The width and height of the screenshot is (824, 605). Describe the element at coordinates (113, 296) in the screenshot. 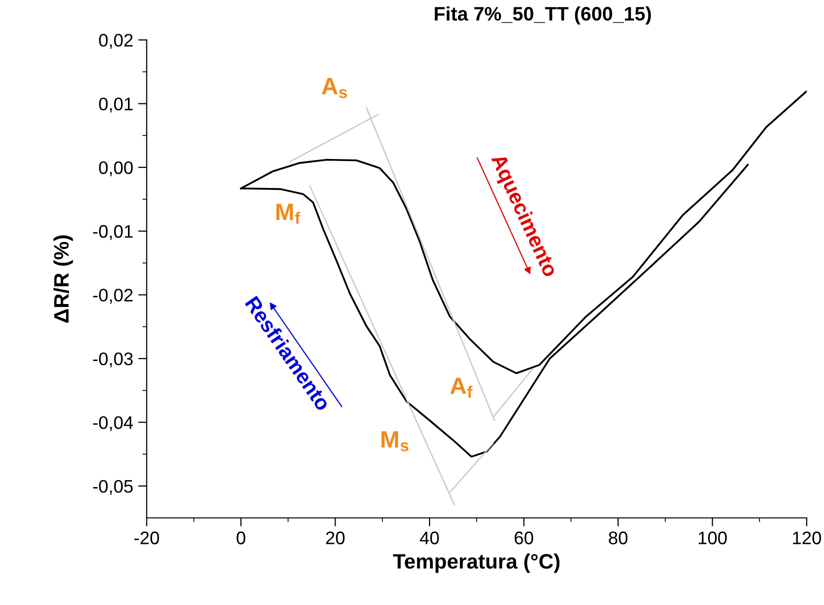

I see `y-tick-label: -0,02` at that location.